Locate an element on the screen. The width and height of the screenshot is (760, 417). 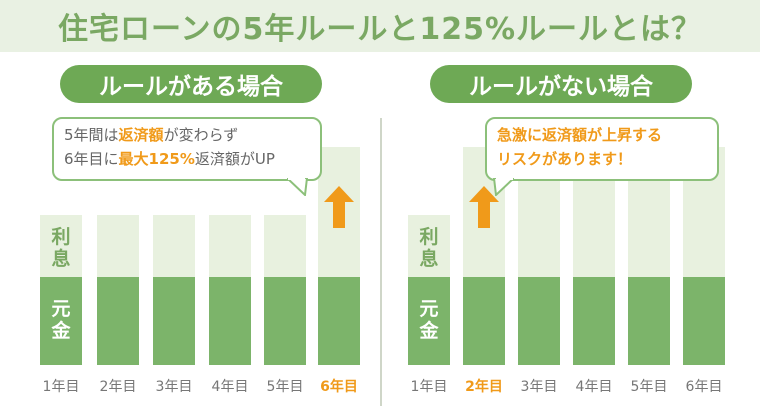
left-interest-label: 利 息 is located at coordinates (61, 248).